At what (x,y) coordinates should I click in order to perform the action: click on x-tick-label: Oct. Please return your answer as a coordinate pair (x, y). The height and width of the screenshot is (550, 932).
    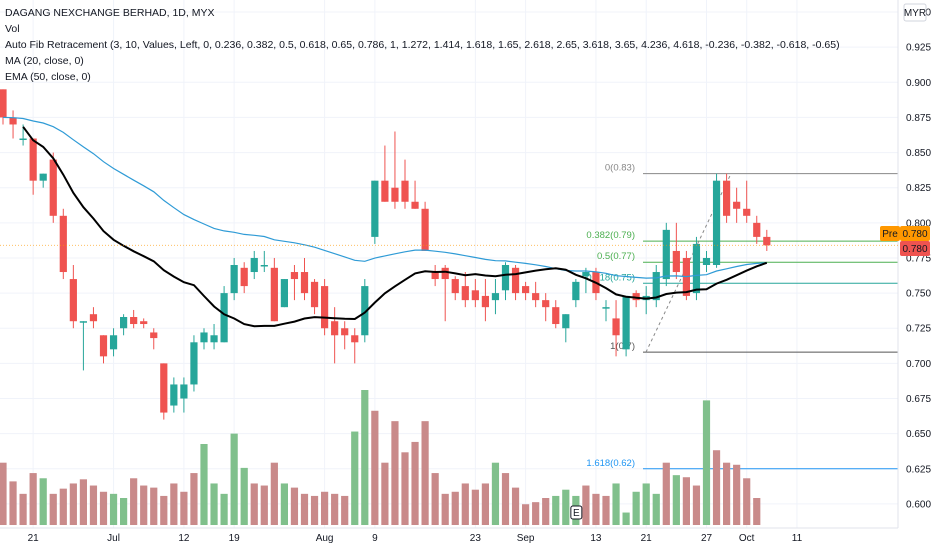
    Looking at the image, I should click on (747, 538).